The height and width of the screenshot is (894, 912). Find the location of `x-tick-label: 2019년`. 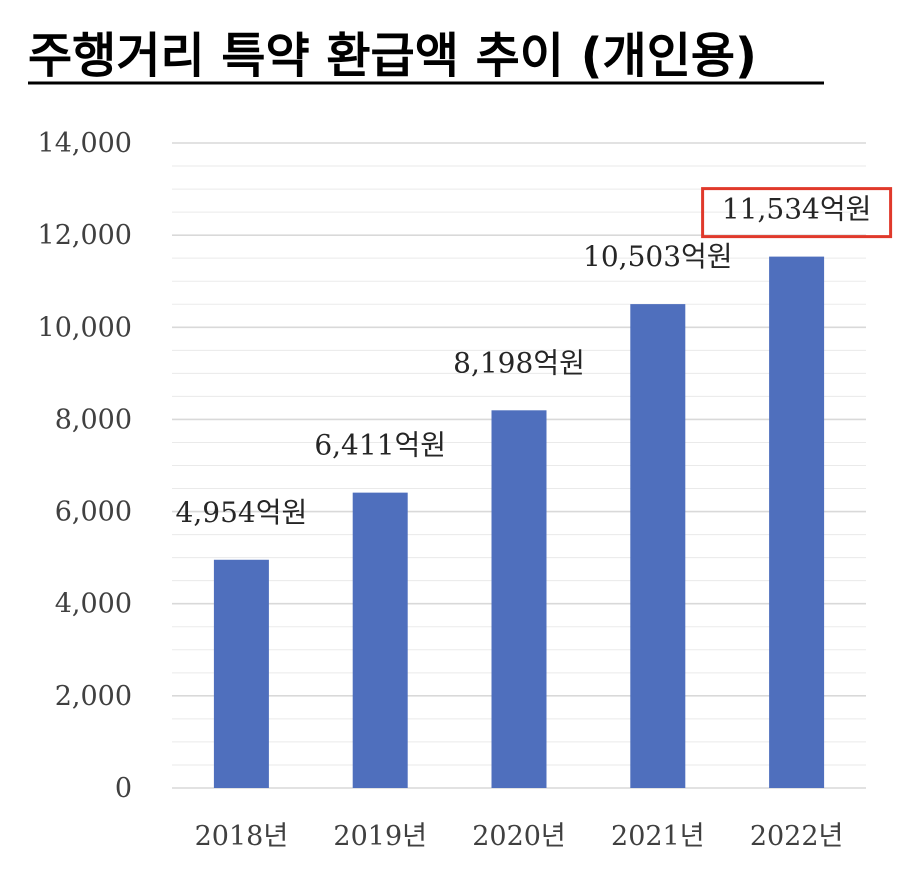

x-tick-label: 2019년 is located at coordinates (380, 836).